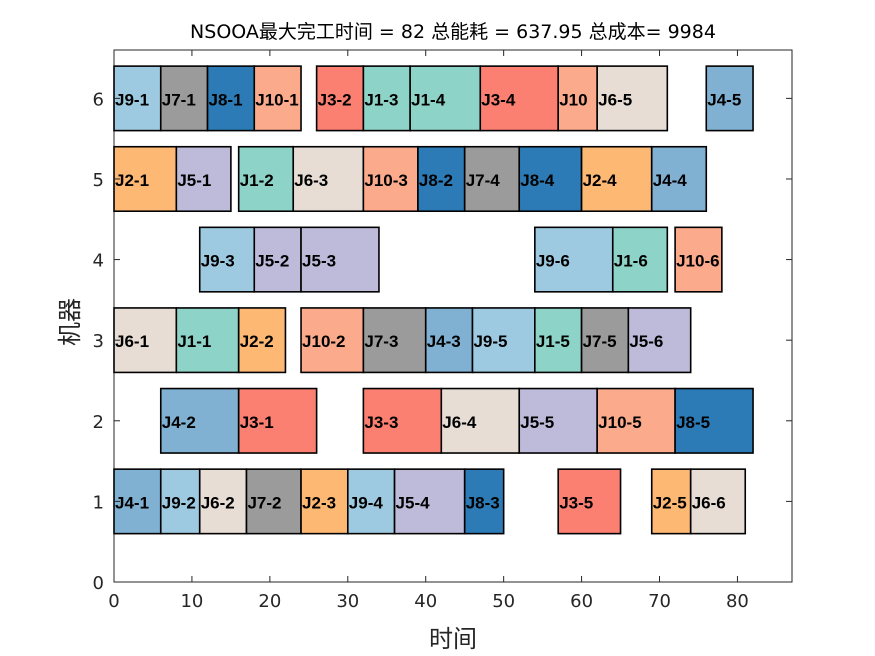  What do you see at coordinates (98, 180) in the screenshot?
I see `y-tick-label: 5` at bounding box center [98, 180].